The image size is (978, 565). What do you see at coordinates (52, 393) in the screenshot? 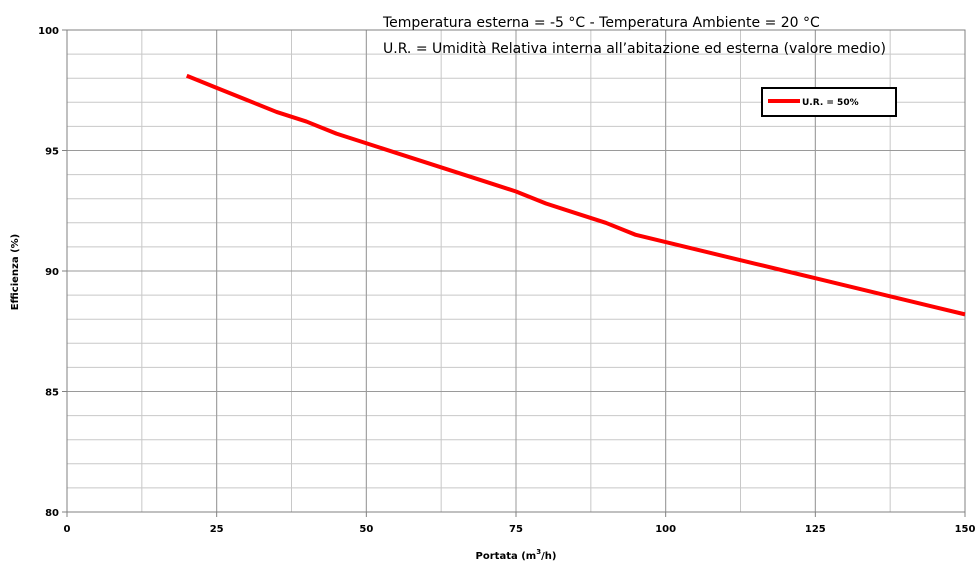
I see `y-tick-label: 85` at bounding box center [52, 393].